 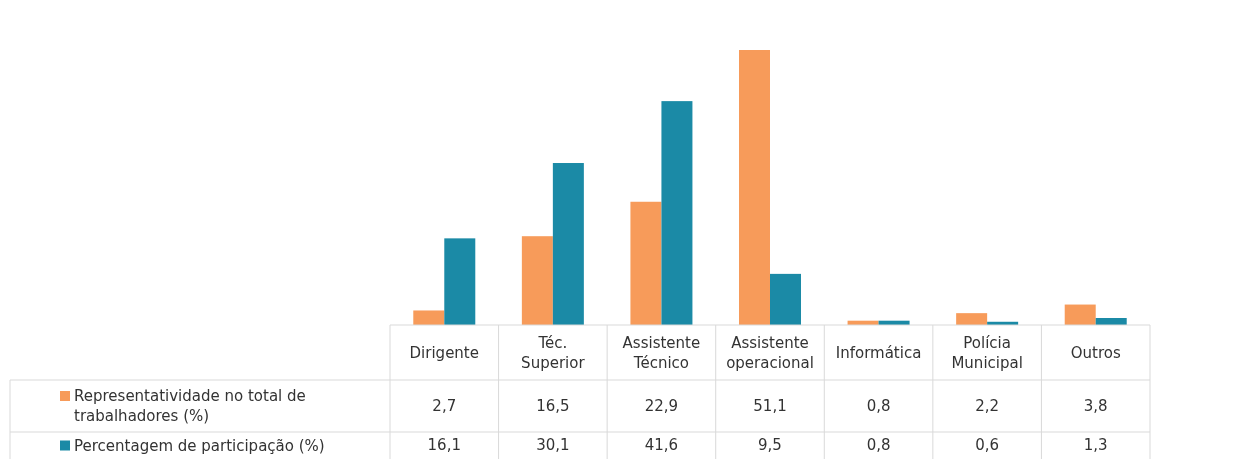 What do you see at coordinates (444, 352) in the screenshot?
I see `x-tick-label: Dirigente` at bounding box center [444, 352].